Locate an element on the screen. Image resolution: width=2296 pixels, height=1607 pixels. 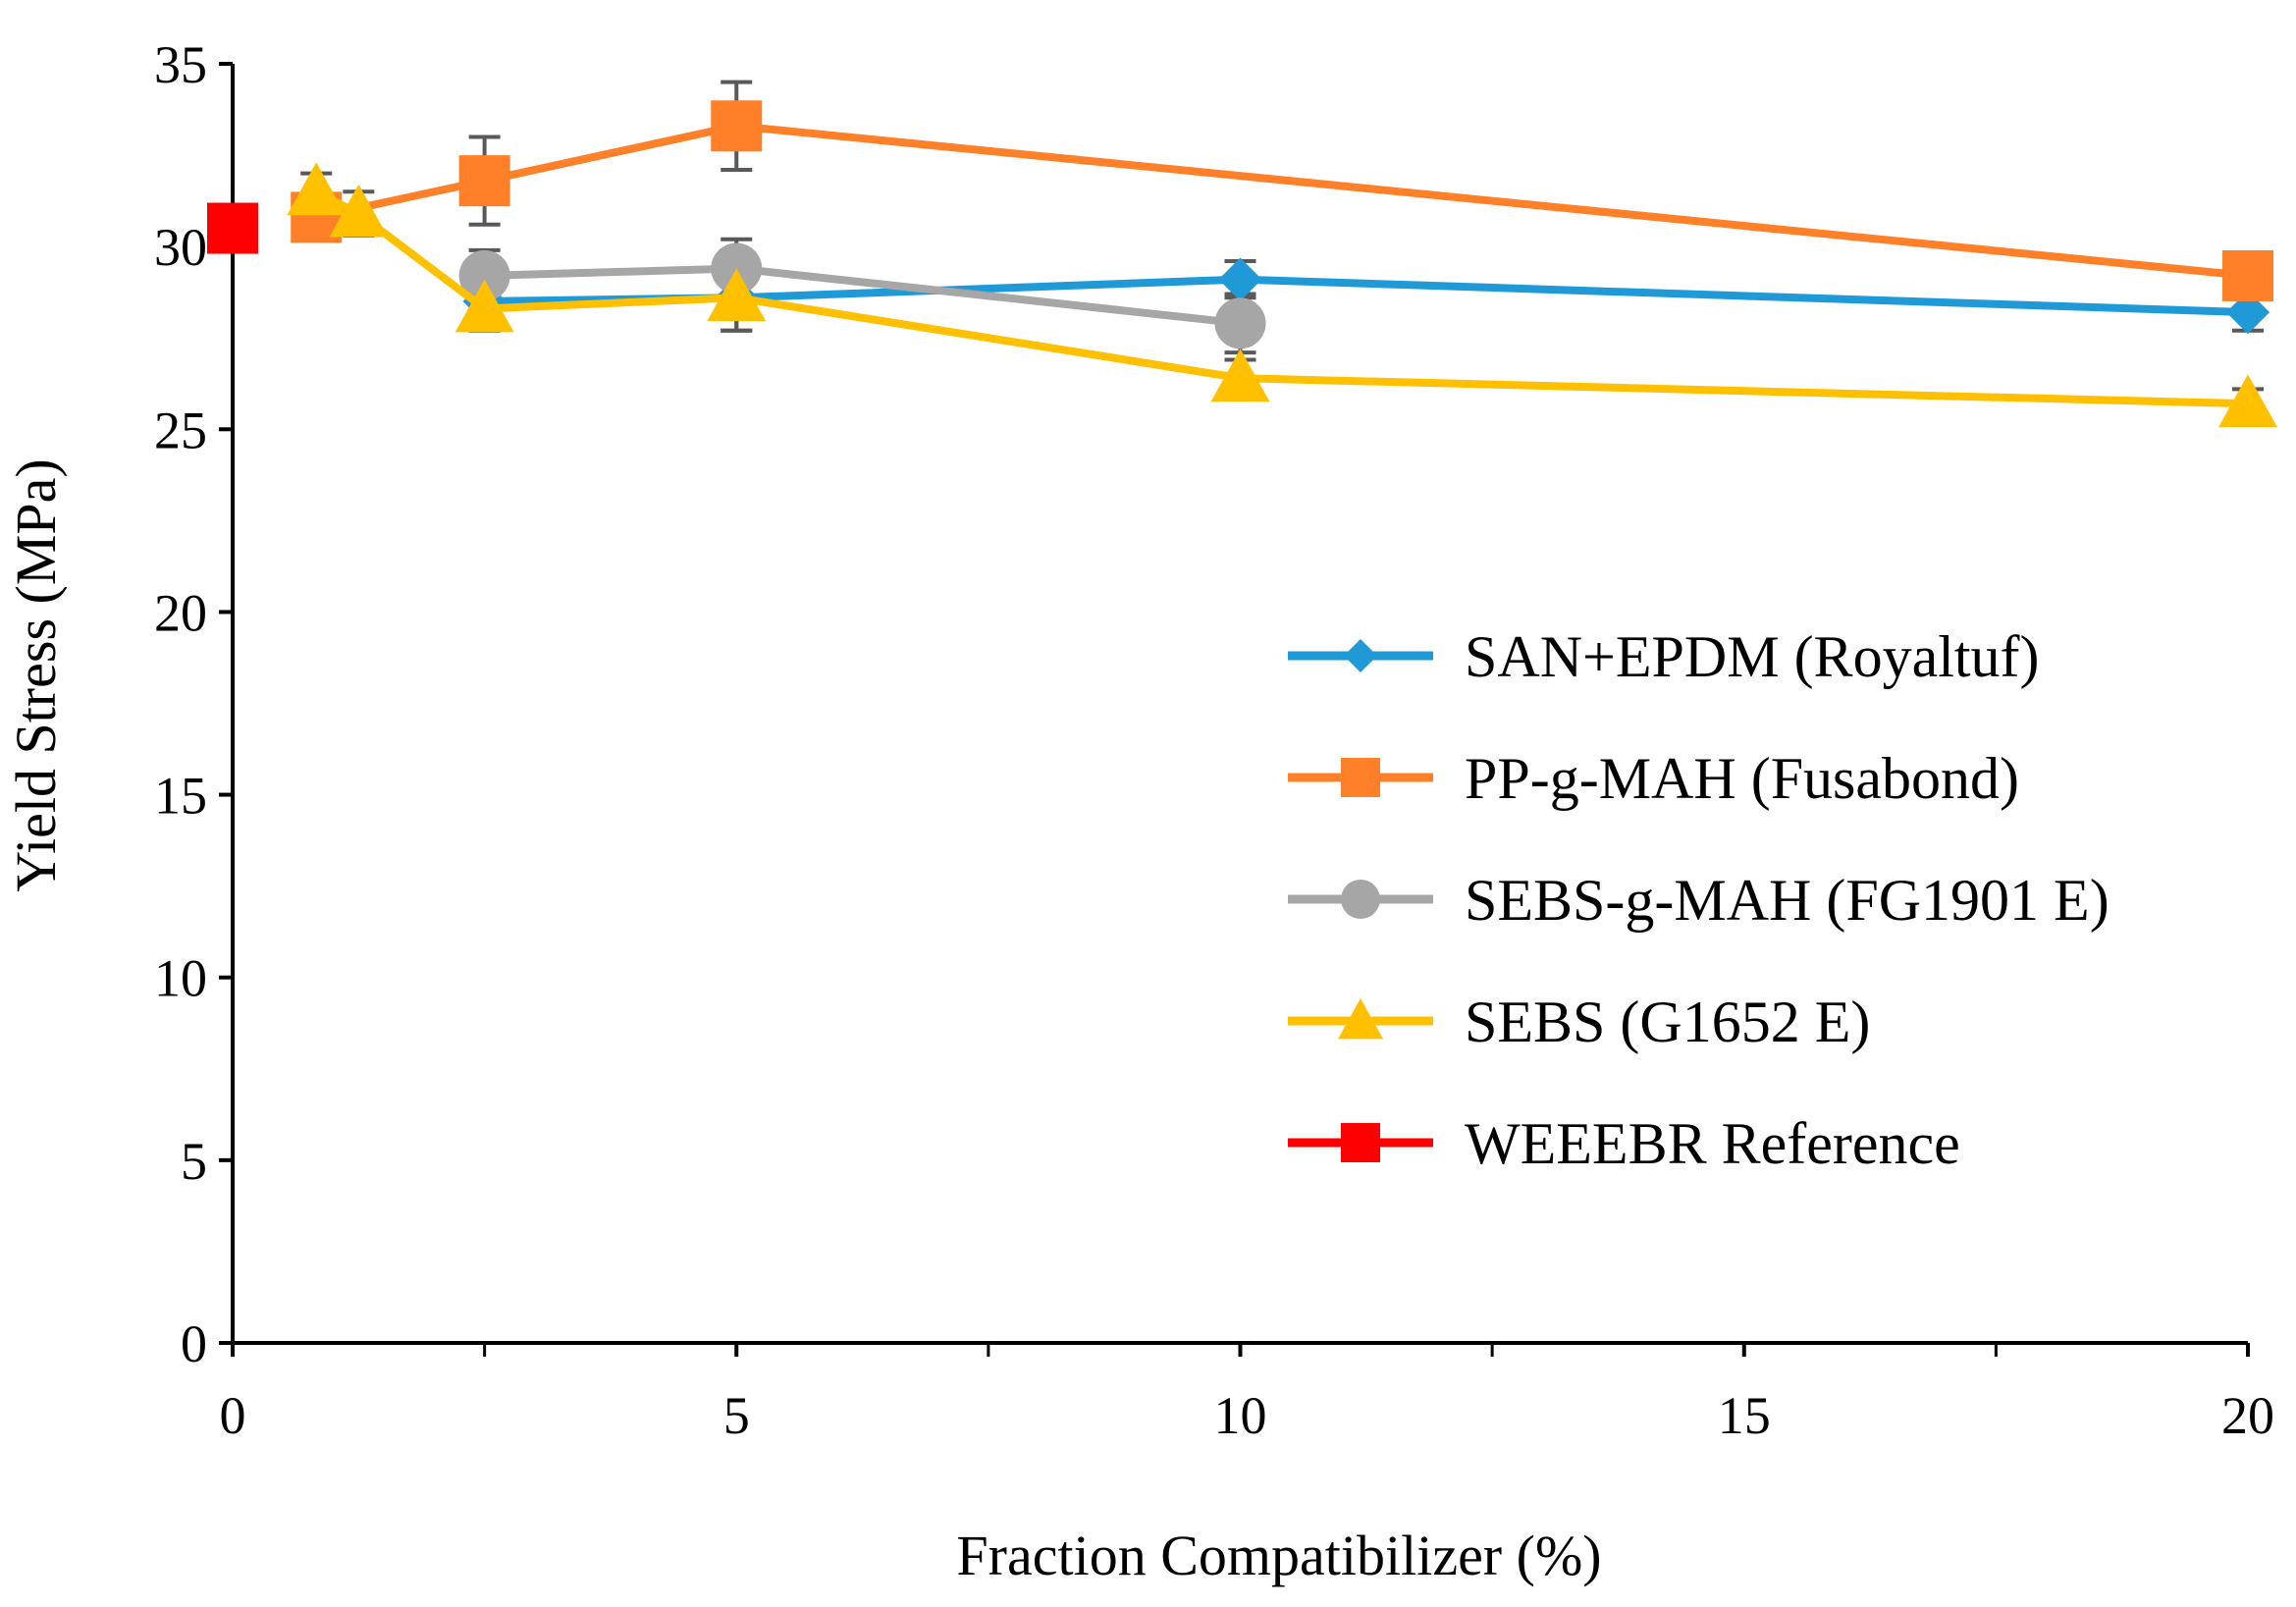
y-tick-label: 0 is located at coordinates (194, 1344).